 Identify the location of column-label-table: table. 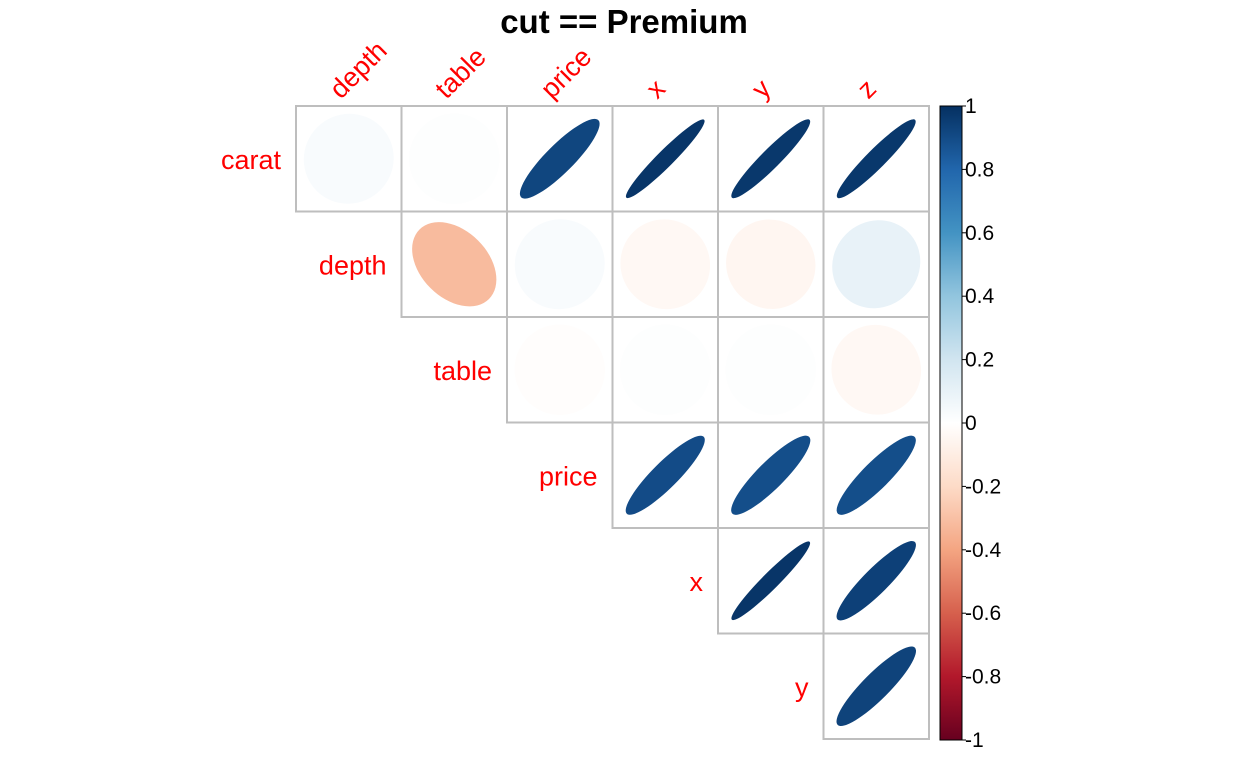
(460, 73).